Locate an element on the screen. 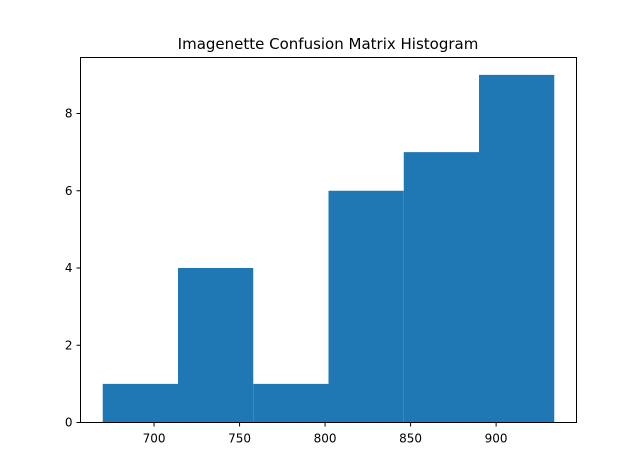  y-tick-label: 4 is located at coordinates (69, 268).